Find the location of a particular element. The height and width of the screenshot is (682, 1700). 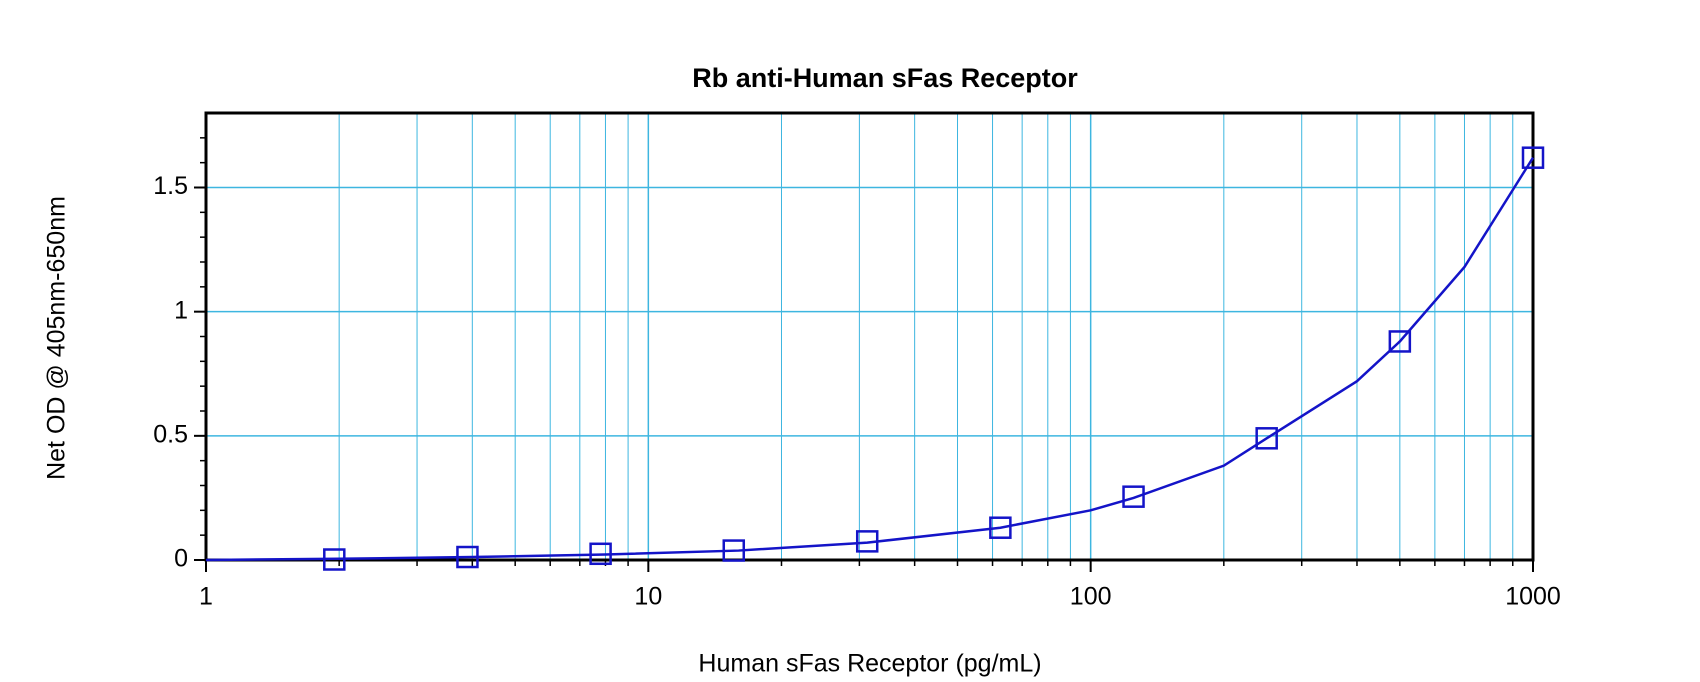

y-tick-label: 0.5 is located at coordinates (170, 434).